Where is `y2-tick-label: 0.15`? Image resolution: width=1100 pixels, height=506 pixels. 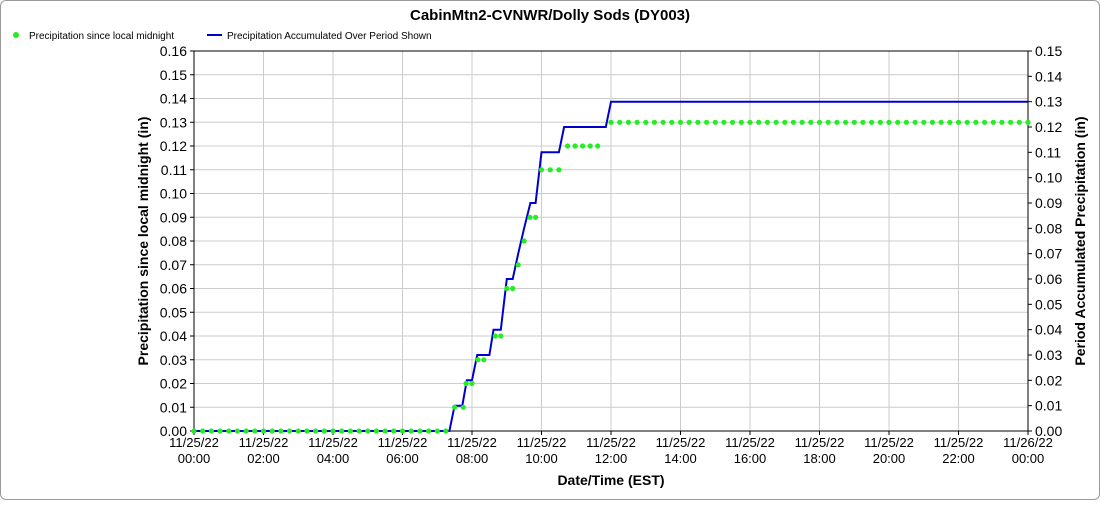
y2-tick-label: 0.15 is located at coordinates (1048, 51).